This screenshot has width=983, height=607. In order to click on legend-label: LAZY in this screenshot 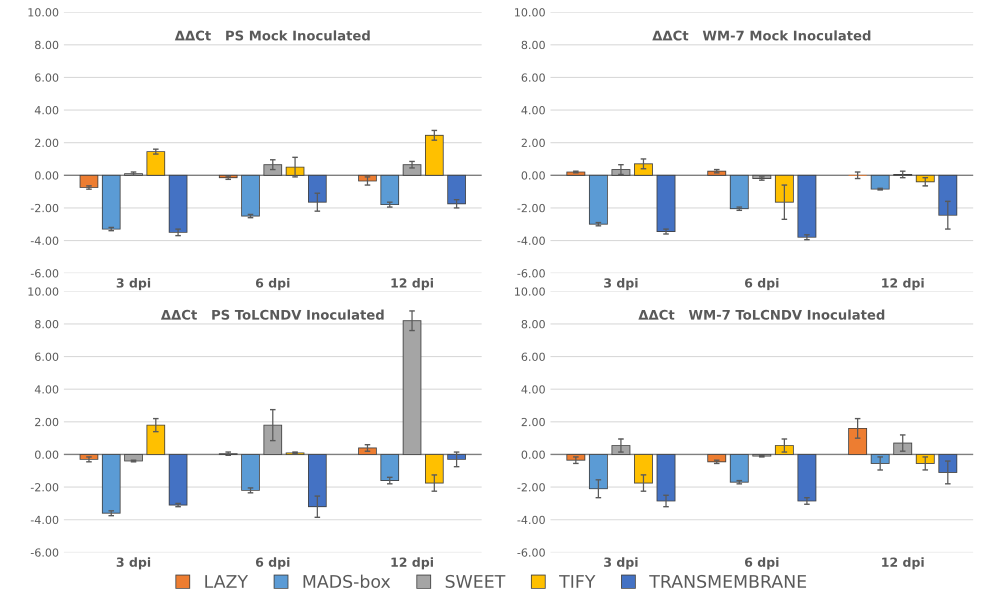, I will do `click(226, 581)`.